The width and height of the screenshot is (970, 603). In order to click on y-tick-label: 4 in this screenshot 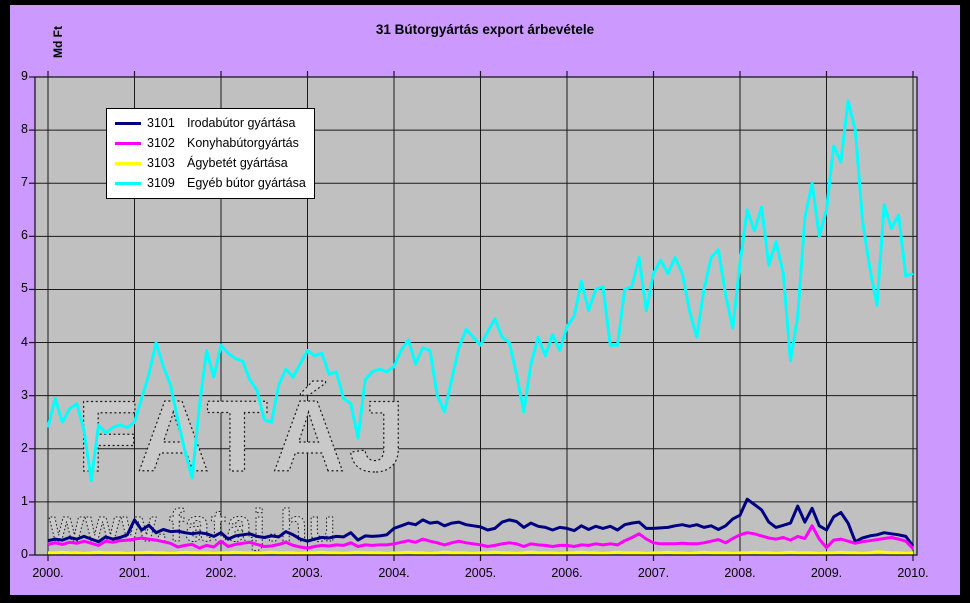, I will do `click(24, 341)`.